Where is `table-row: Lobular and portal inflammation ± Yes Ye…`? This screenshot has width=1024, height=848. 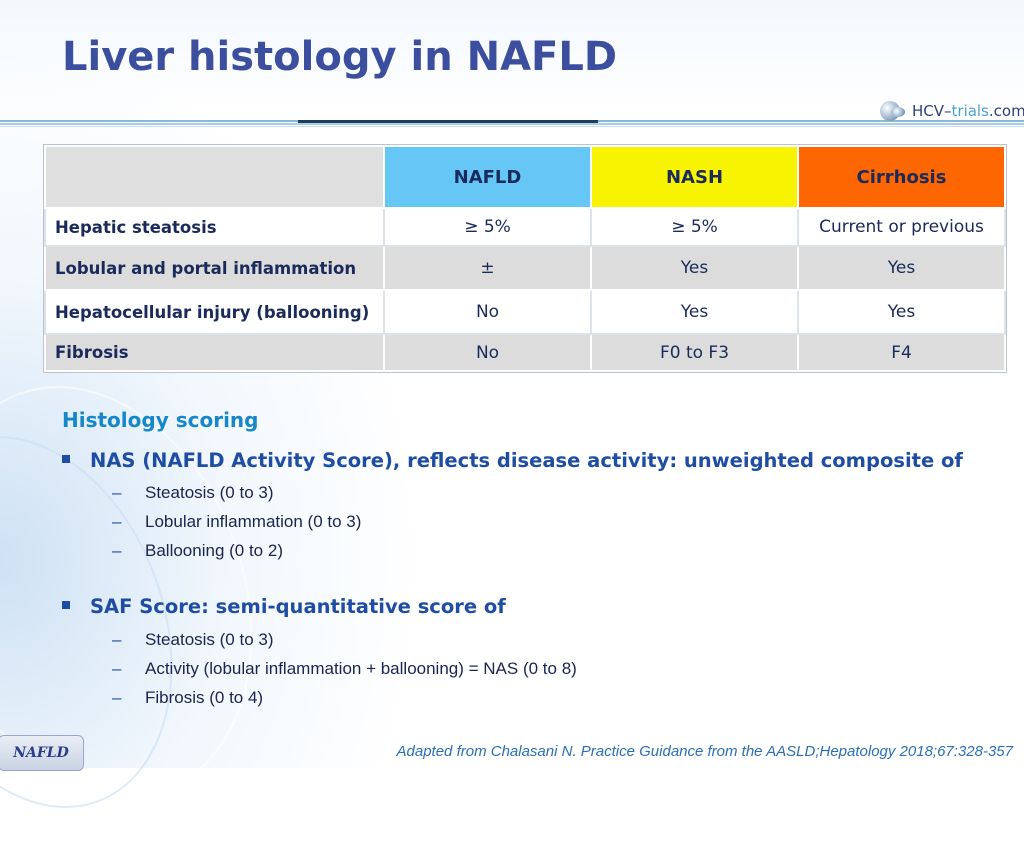 table-row: Lobular and portal inflammation ± Yes Ye… is located at coordinates (525, 268).